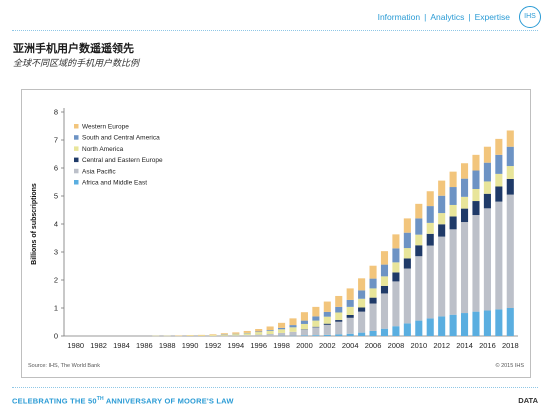 Image resolution: width=550 pixels, height=412 pixels. Describe the element at coordinates (122, 160) in the screenshot. I see `legend-label: Central and Eastern Europe` at that location.